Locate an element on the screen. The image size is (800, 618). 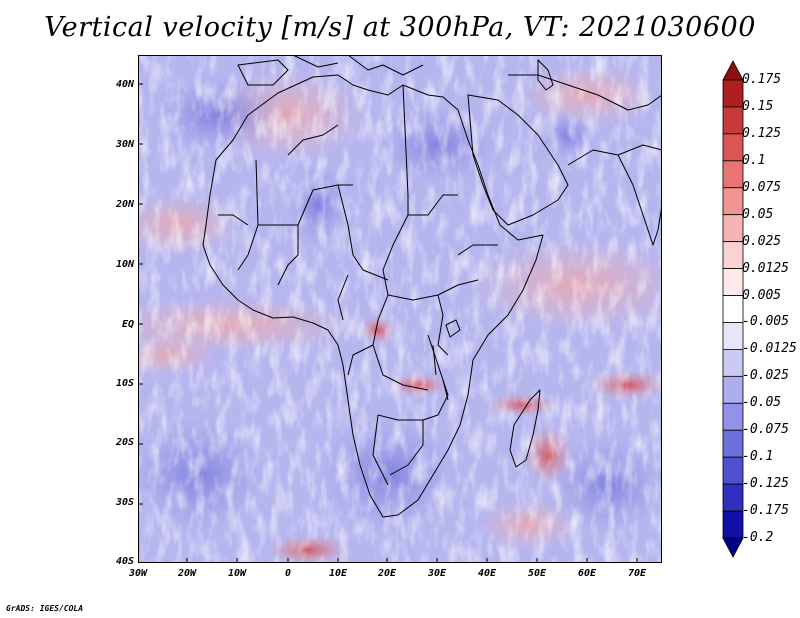
colorbar-label: 0.1 is located at coordinates (754, 160).